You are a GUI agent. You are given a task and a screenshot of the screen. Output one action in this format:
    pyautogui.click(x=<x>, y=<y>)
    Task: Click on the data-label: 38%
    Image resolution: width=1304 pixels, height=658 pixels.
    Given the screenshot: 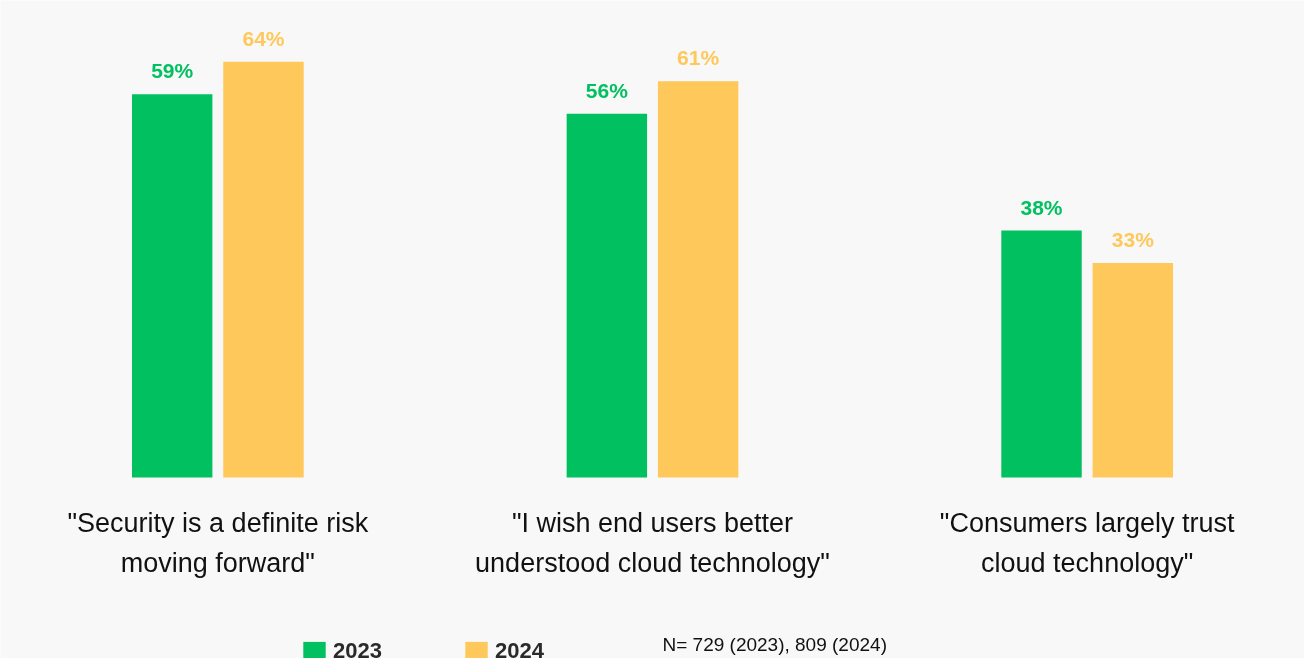 What is the action you would take?
    pyautogui.click(x=1041, y=207)
    